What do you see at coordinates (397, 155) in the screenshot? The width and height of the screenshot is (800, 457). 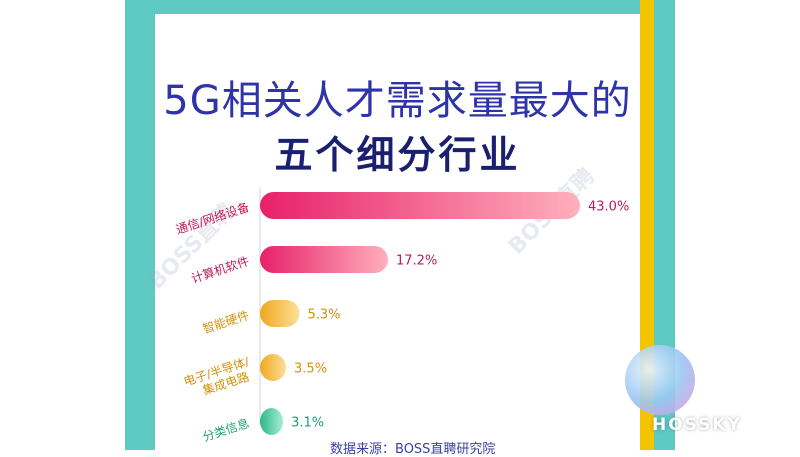 I see `chart-title-line2: 五个细分行业` at bounding box center [397, 155].